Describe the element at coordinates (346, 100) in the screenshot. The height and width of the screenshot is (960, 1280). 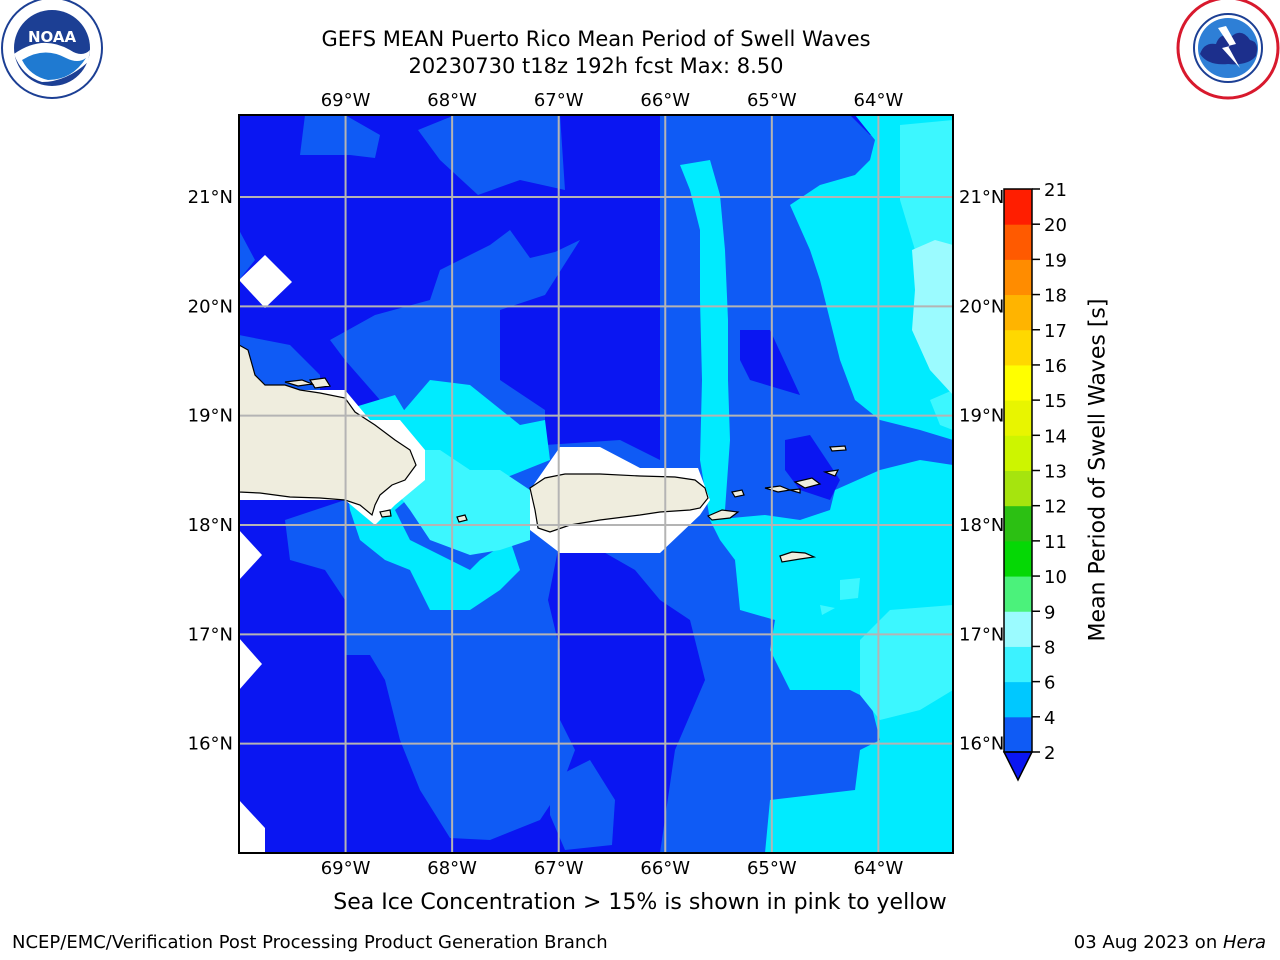
I see `lon-label-top: 69°W` at that location.